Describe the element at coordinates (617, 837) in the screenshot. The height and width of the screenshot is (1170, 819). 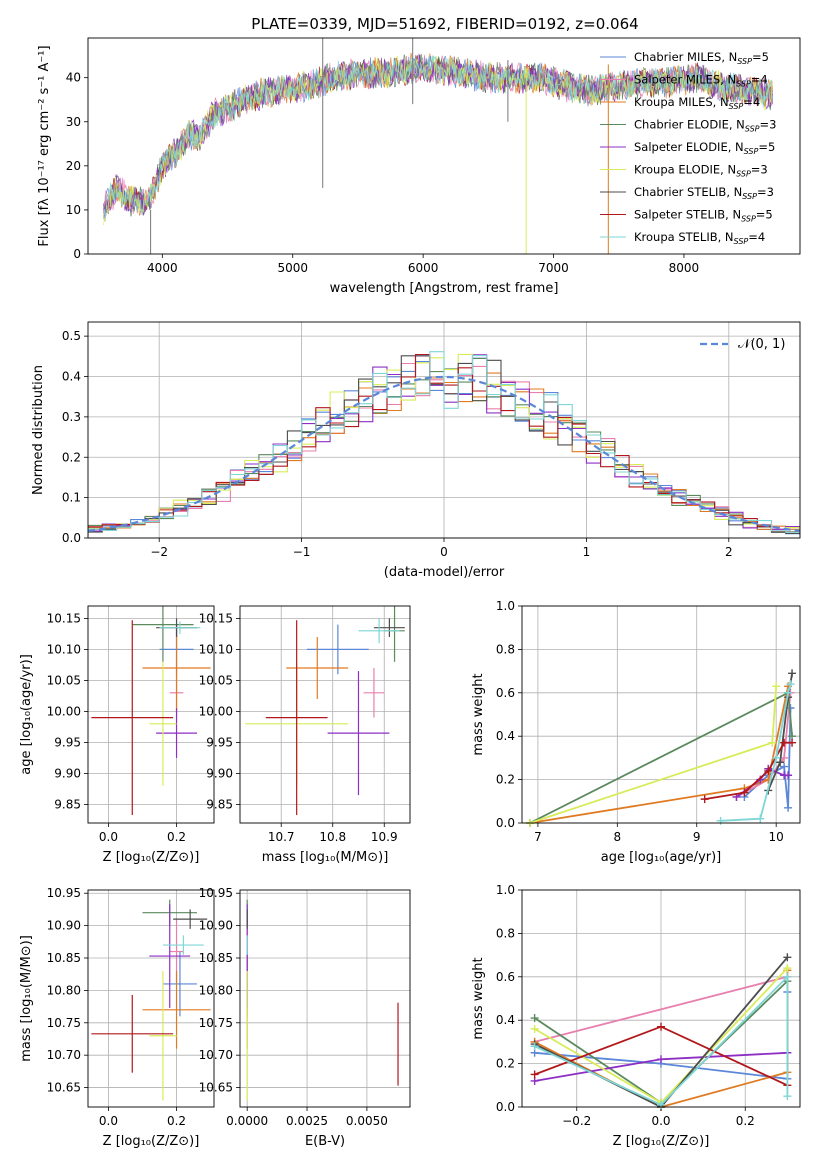
I see `x-tick-label: 8` at that location.